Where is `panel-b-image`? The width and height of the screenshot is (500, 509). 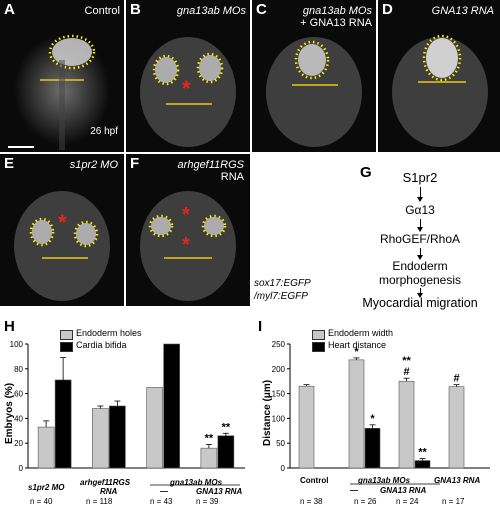
panel-b-image is located at coordinates (188, 92).